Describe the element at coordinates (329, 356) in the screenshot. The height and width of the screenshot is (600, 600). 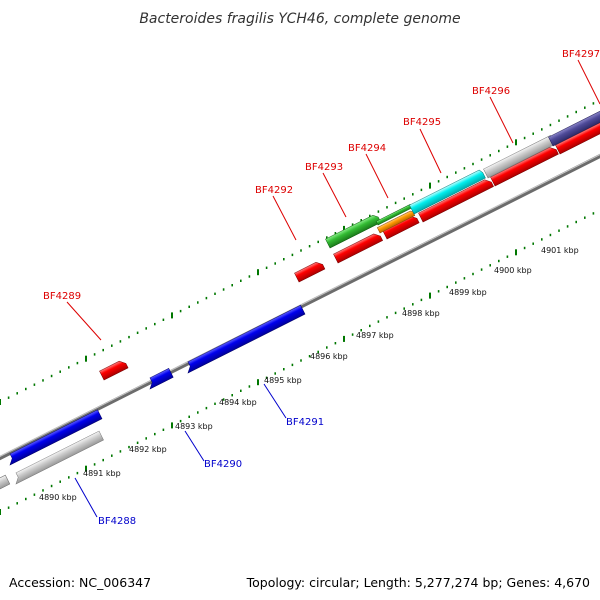
I see `scale-label: 4896 kbp` at that location.